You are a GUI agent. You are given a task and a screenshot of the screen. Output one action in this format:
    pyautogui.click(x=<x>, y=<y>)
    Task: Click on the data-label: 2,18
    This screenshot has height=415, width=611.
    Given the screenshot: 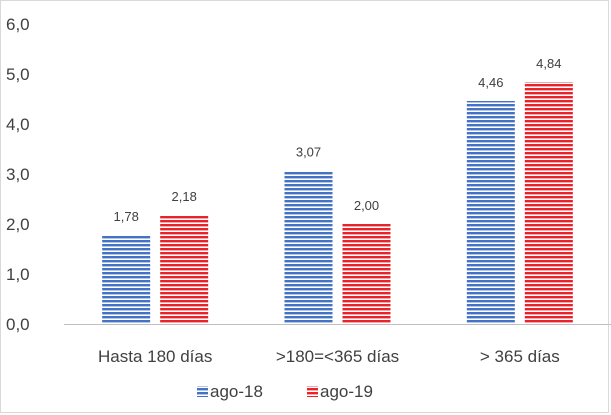 What is the action you would take?
    pyautogui.click(x=184, y=196)
    